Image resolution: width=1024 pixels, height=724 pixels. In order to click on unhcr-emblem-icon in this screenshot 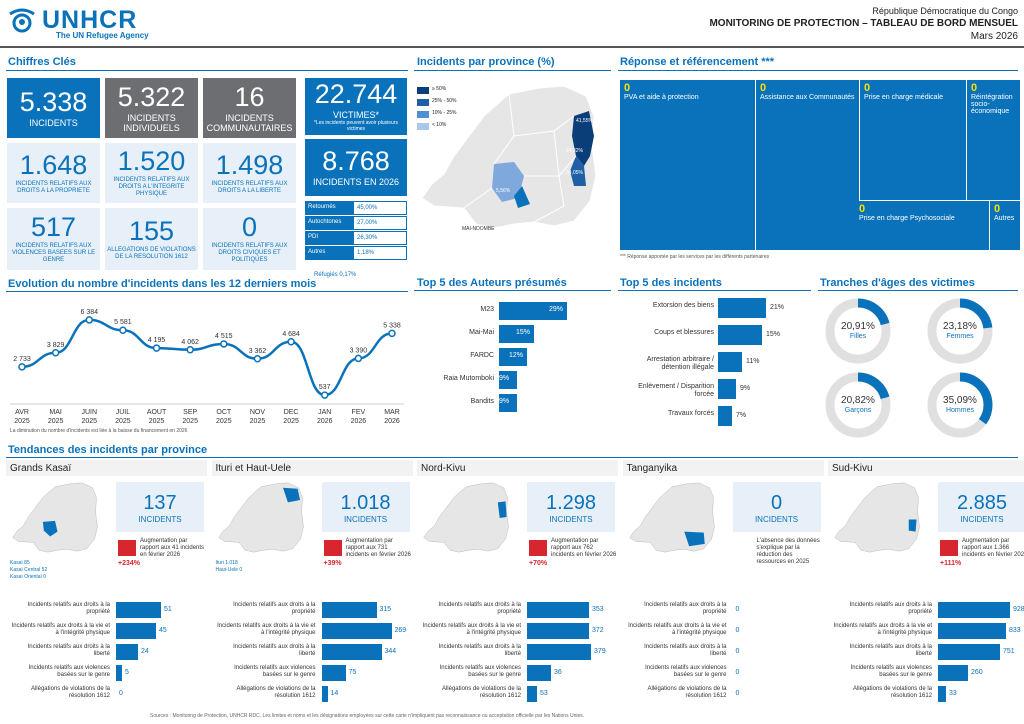, I will do `click(22, 20)`.